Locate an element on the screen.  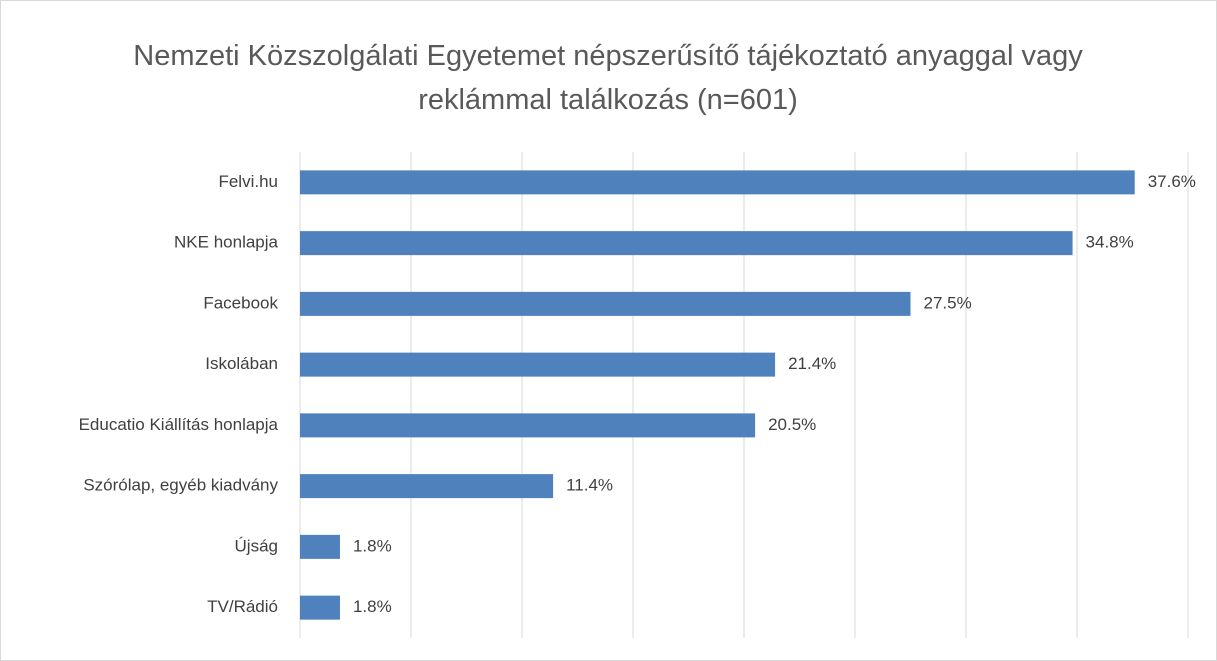
data-label: 34.8% is located at coordinates (1110, 242).